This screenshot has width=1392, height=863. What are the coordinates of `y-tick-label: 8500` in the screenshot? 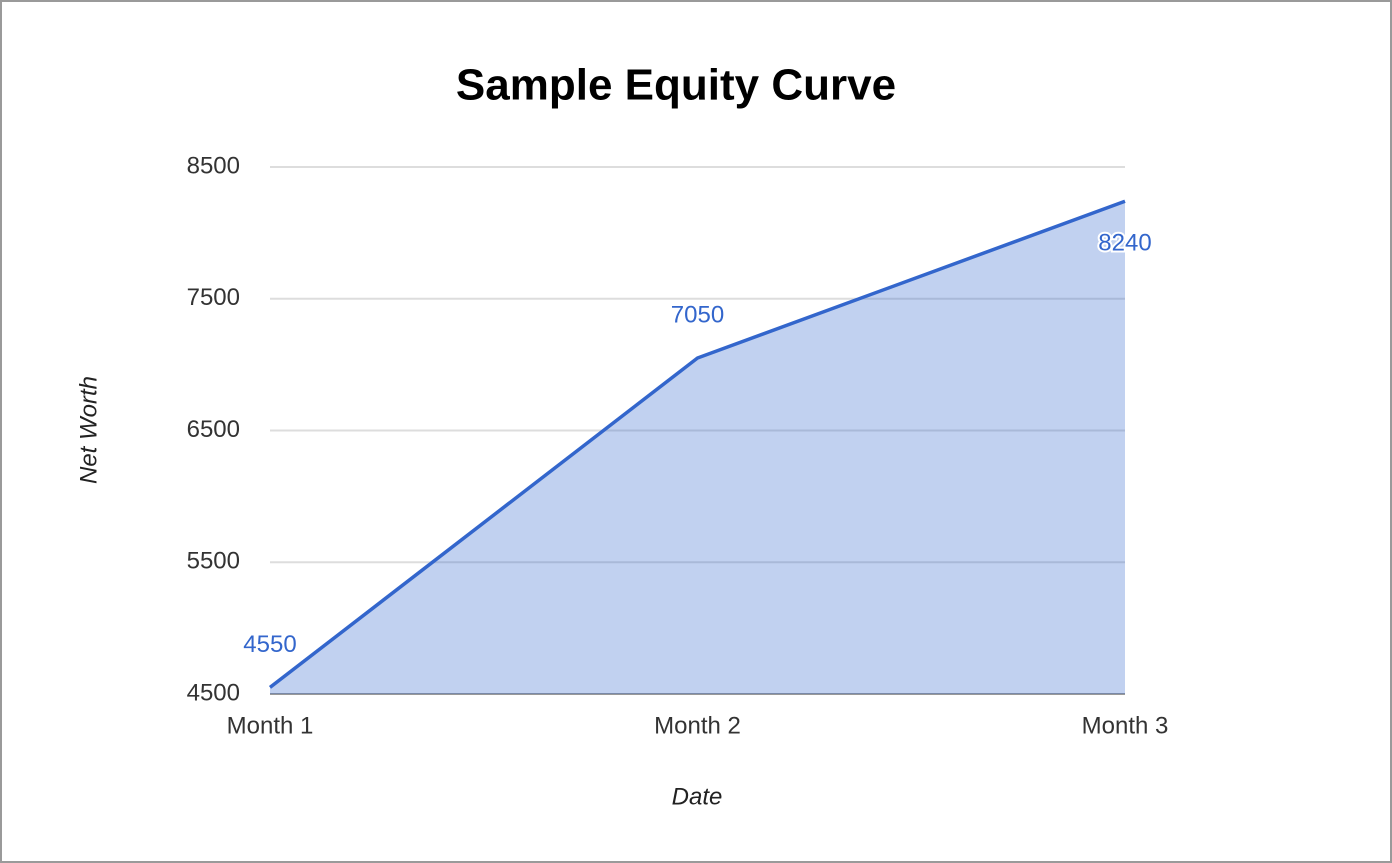 It's located at (213, 165).